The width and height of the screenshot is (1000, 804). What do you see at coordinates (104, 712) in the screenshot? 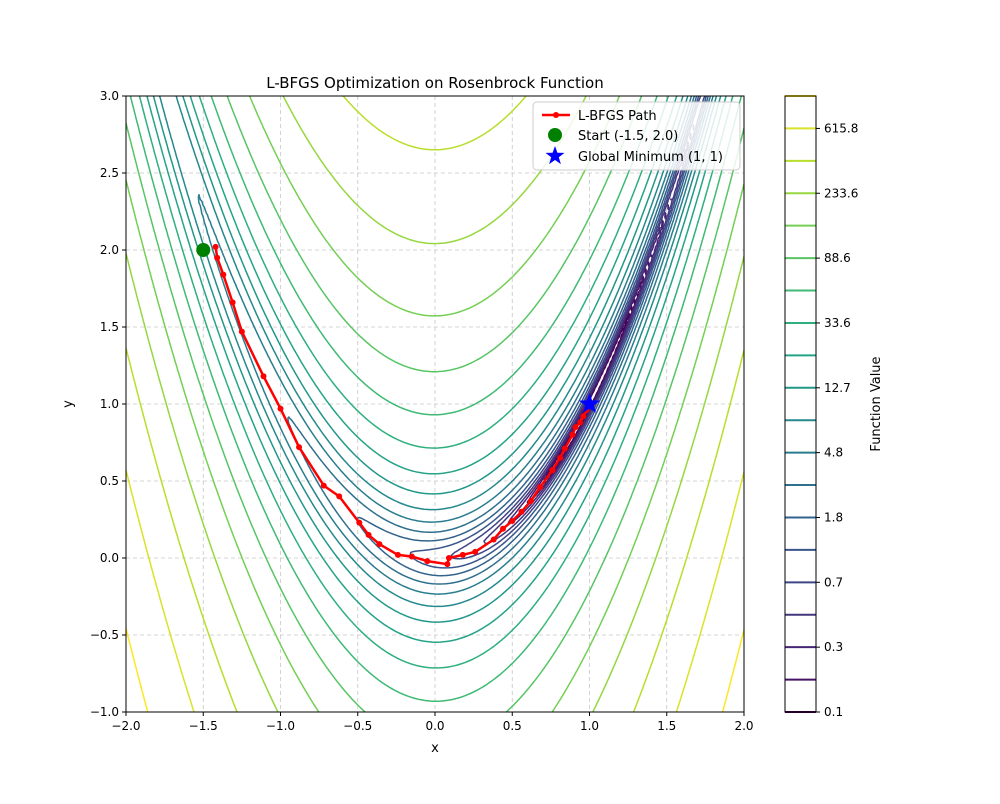
I see `y-tick-label: −1.0` at bounding box center [104, 712].